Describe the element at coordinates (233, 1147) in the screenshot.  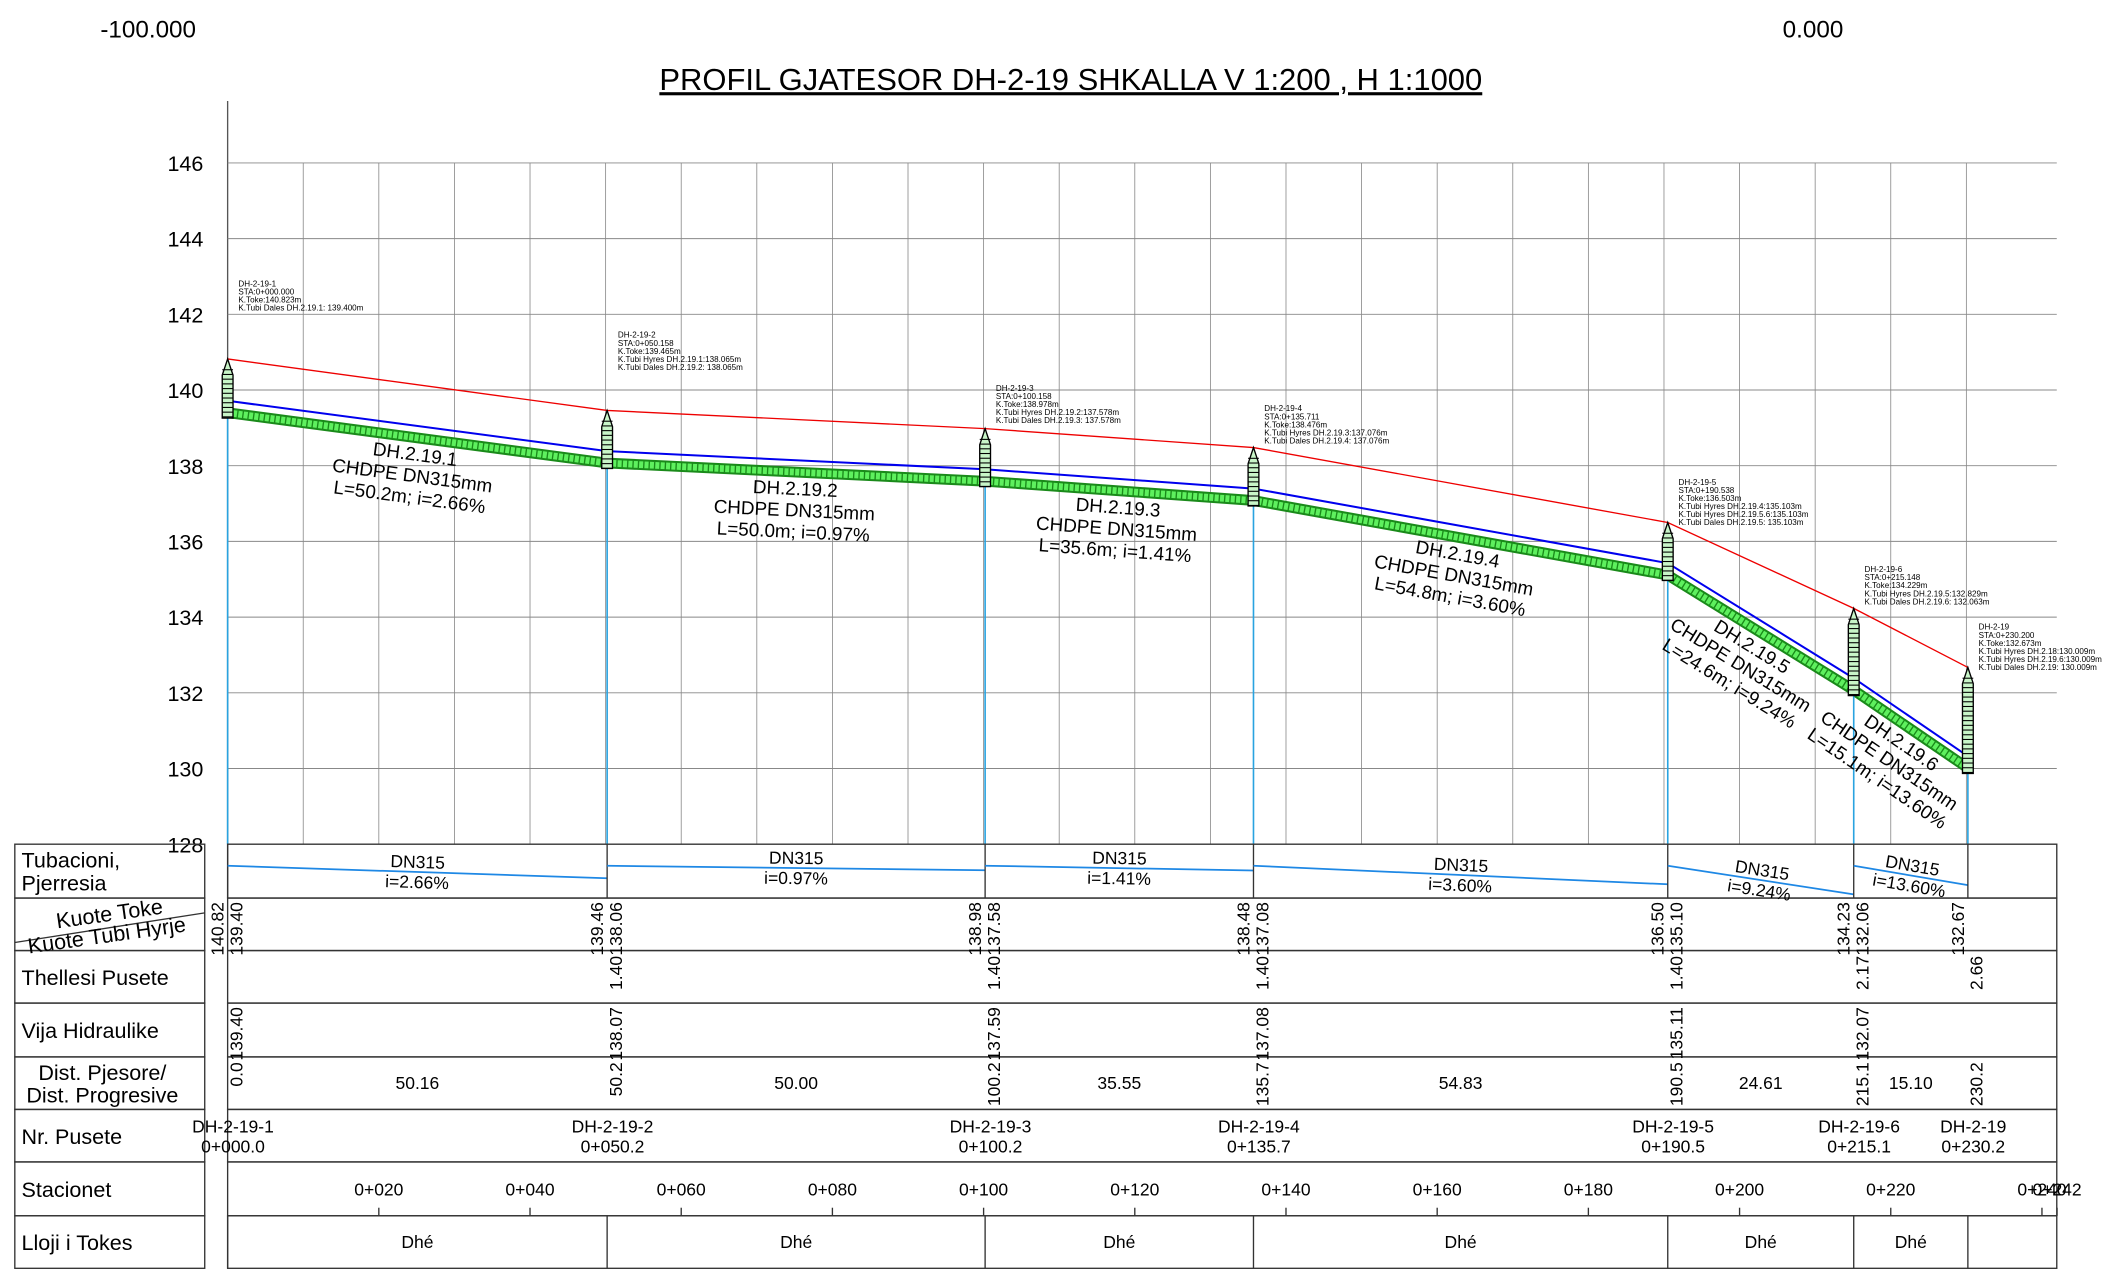
I see `manhole-station: 0+000.0` at that location.